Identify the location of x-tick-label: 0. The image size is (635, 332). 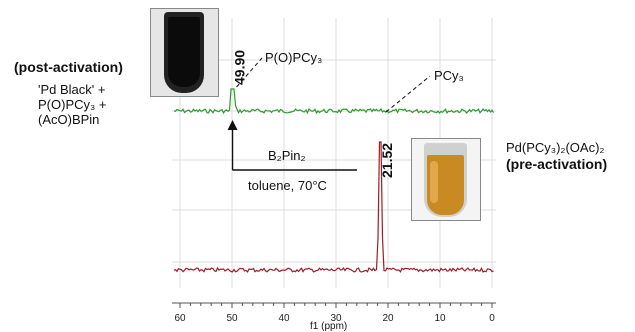
(492, 318).